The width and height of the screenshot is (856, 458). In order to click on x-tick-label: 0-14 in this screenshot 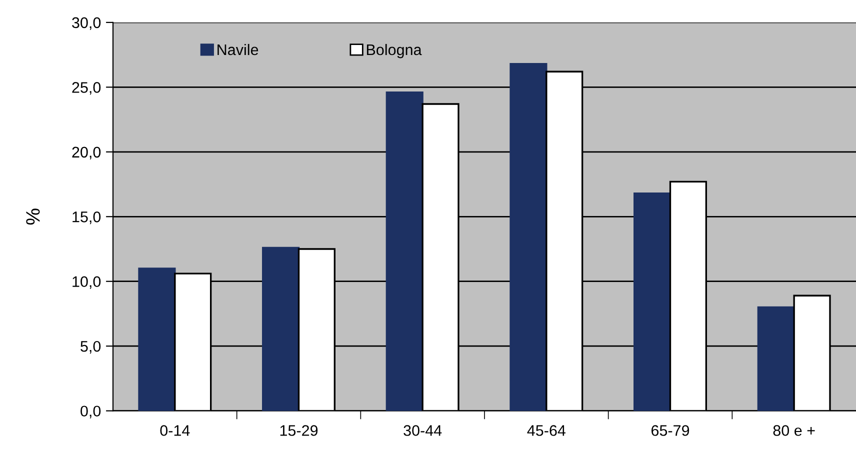, I will do `click(175, 430)`.